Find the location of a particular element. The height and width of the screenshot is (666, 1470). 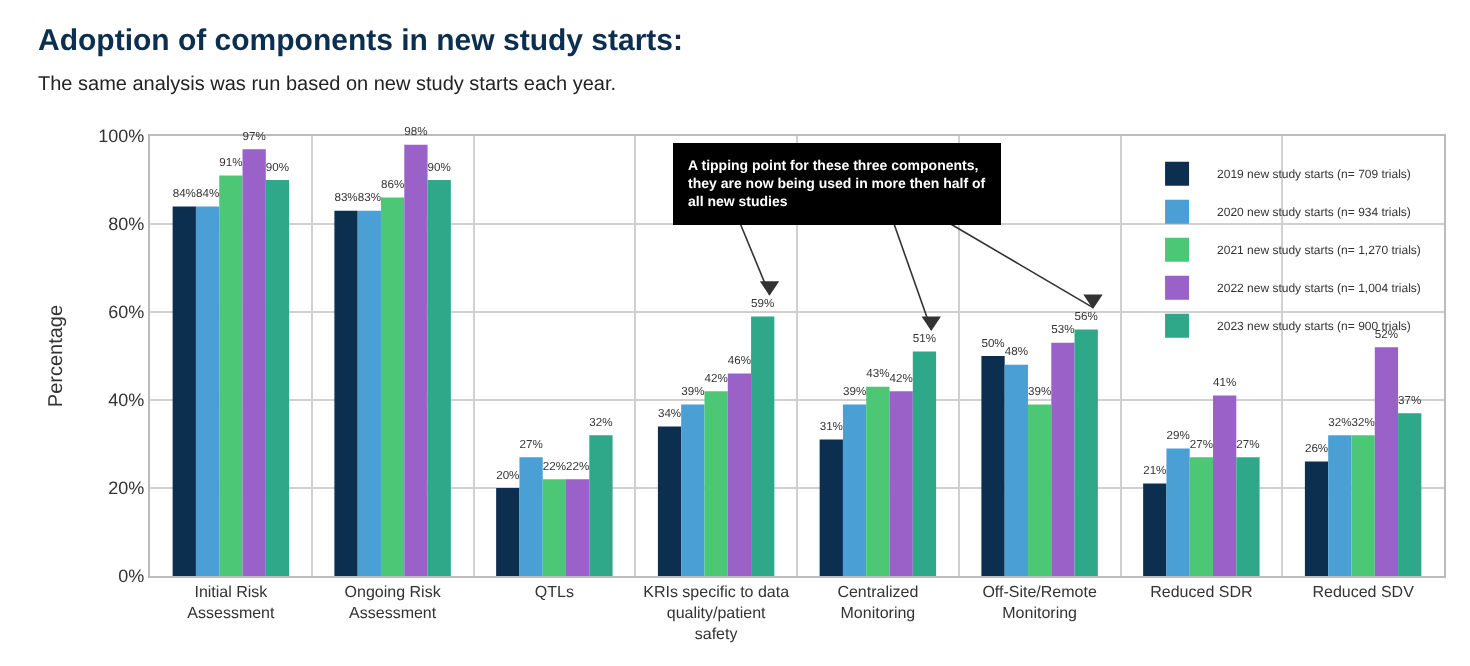

y-tick-label: 20% is located at coordinates (126, 488).